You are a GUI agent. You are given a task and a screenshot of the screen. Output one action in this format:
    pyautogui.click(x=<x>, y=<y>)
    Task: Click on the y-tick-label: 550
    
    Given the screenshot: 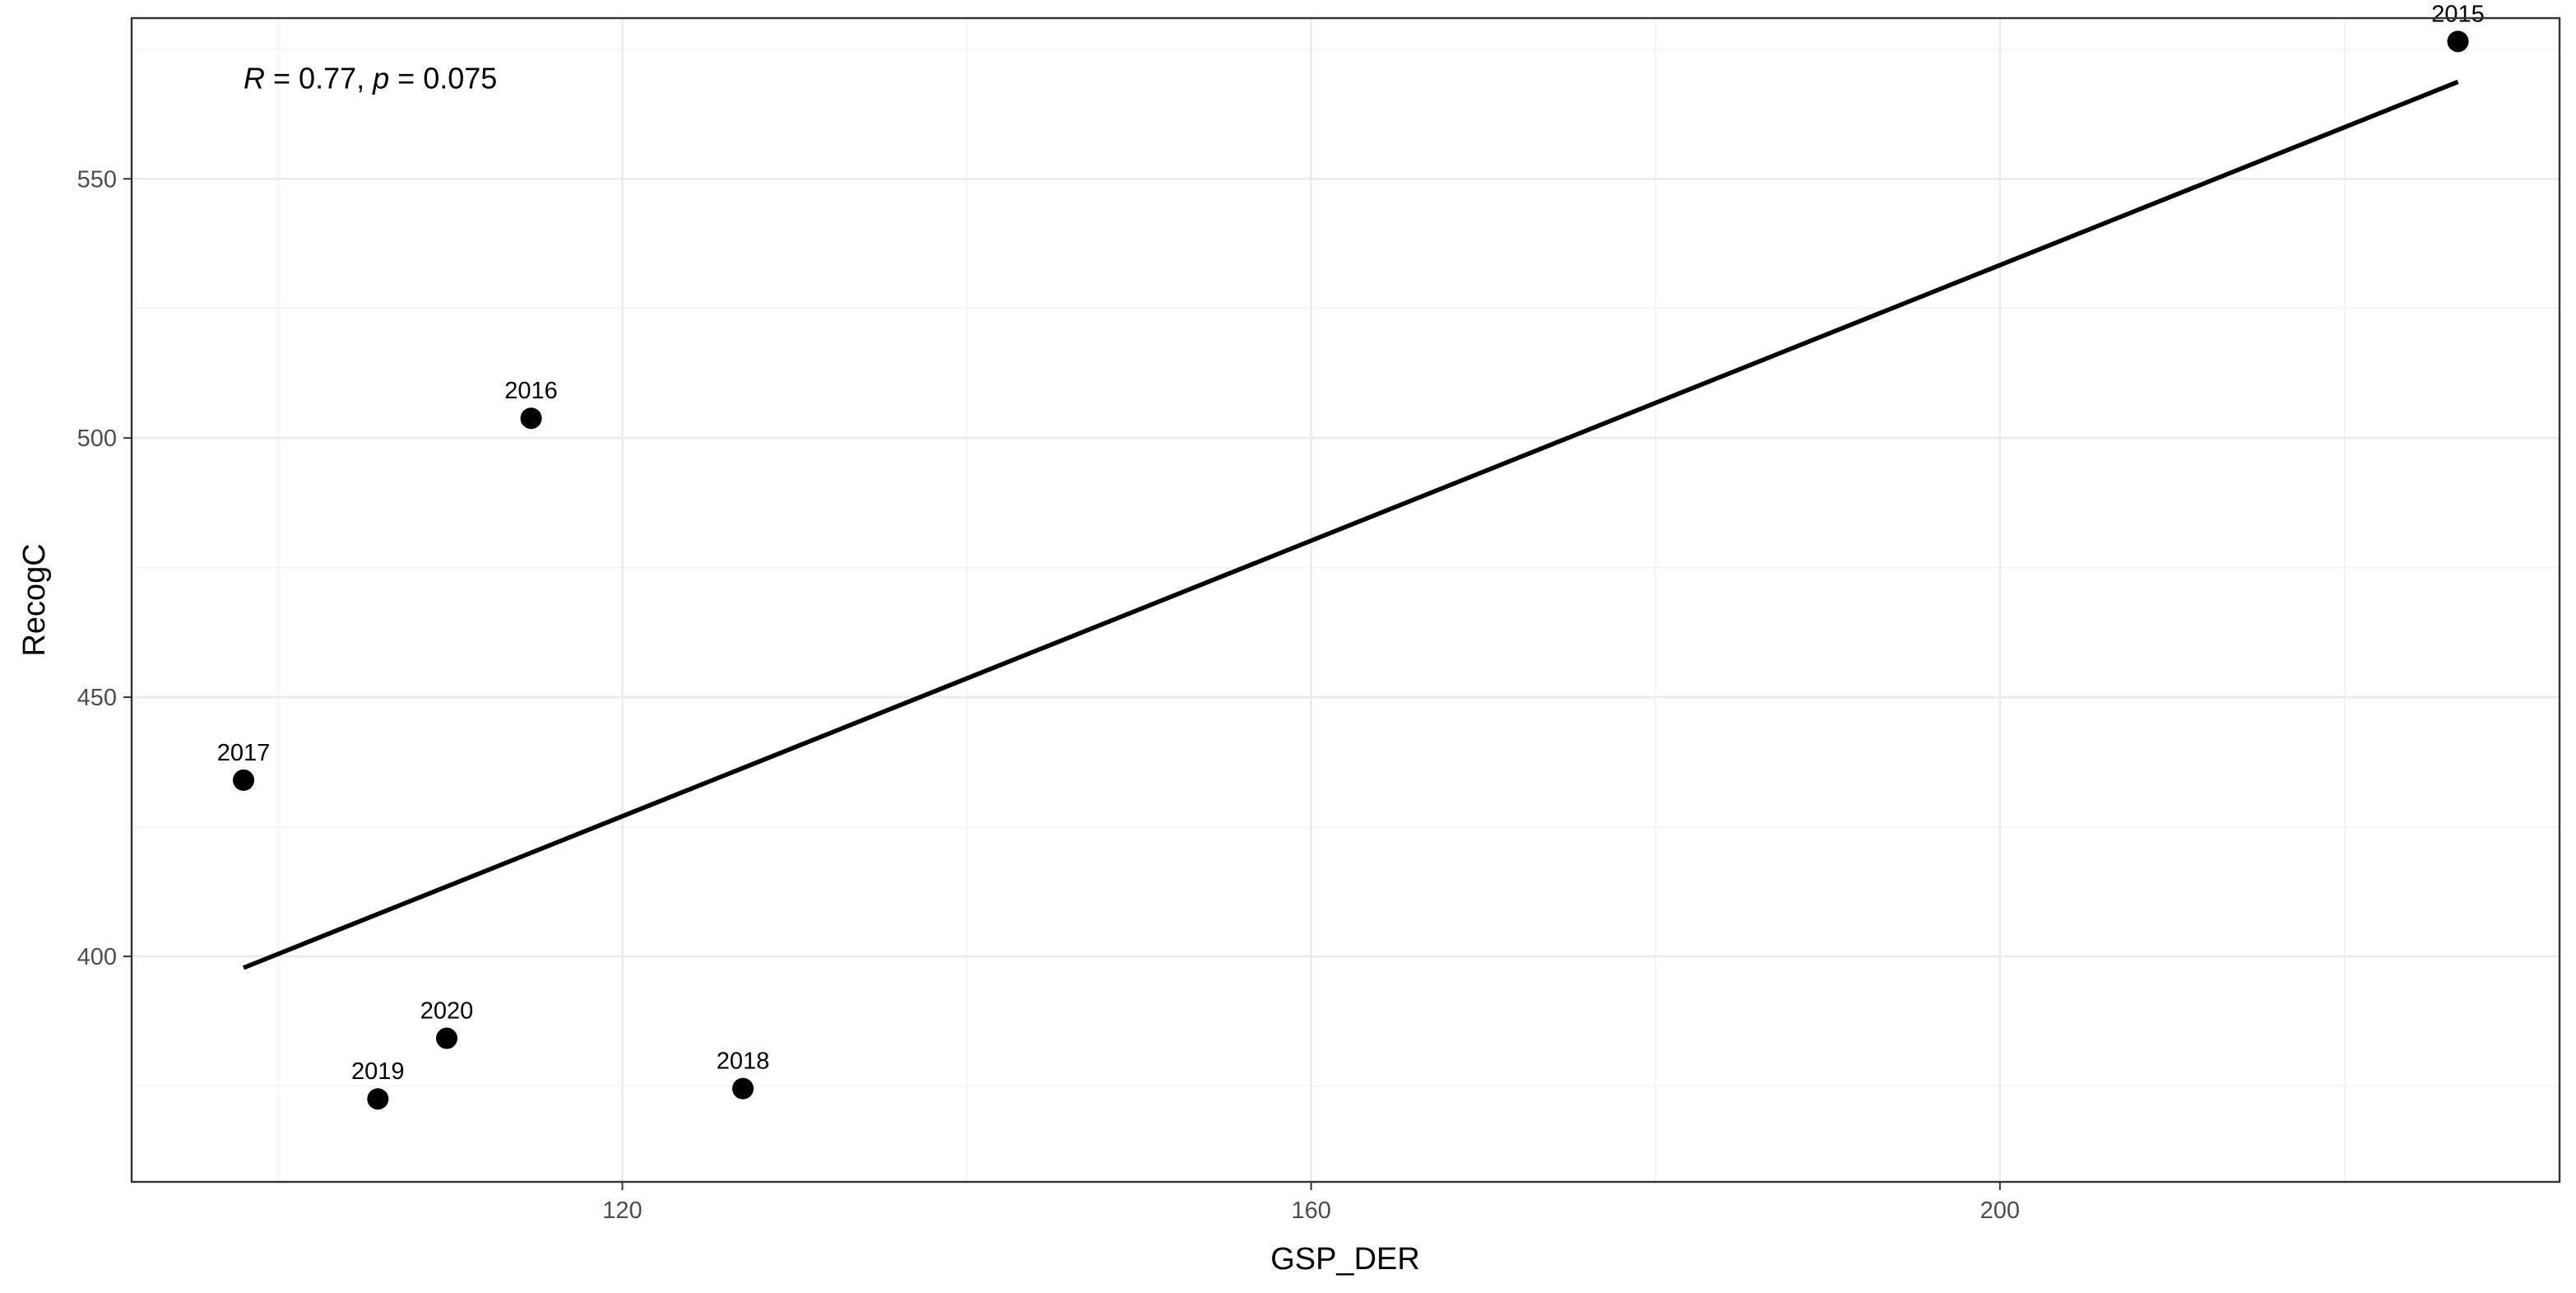 What is the action you would take?
    pyautogui.click(x=97, y=179)
    